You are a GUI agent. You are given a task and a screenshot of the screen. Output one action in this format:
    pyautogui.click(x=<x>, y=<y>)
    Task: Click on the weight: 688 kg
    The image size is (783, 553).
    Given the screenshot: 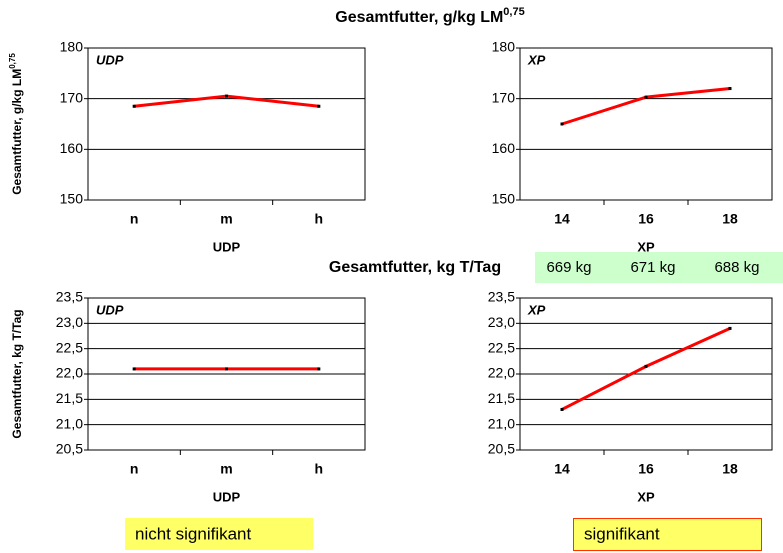 What is the action you would take?
    pyautogui.click(x=736, y=267)
    